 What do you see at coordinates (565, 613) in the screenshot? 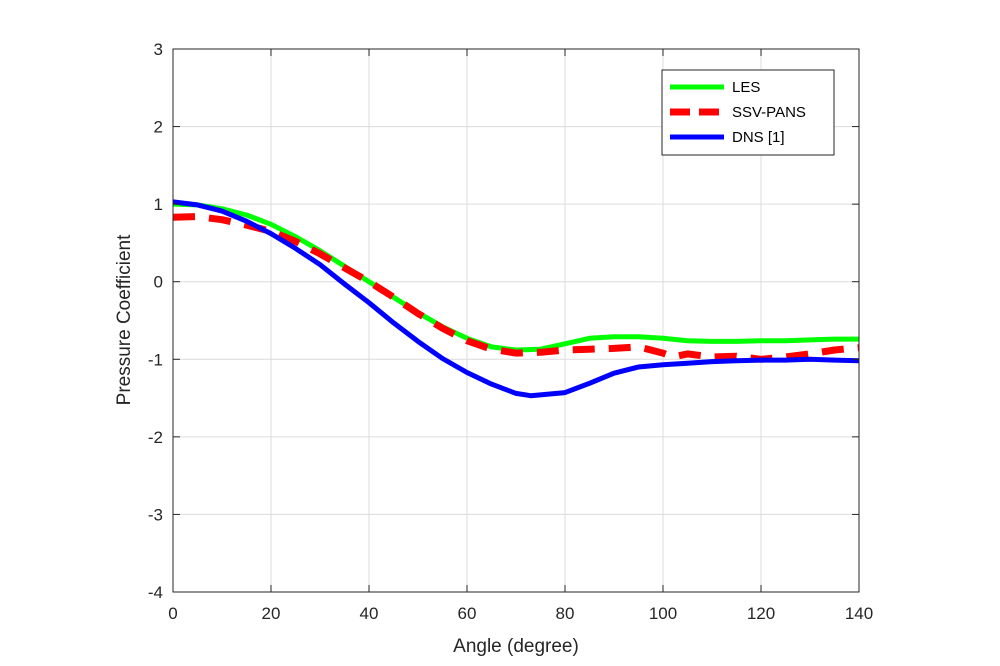
I see `x-tick-label: 80` at bounding box center [565, 613].